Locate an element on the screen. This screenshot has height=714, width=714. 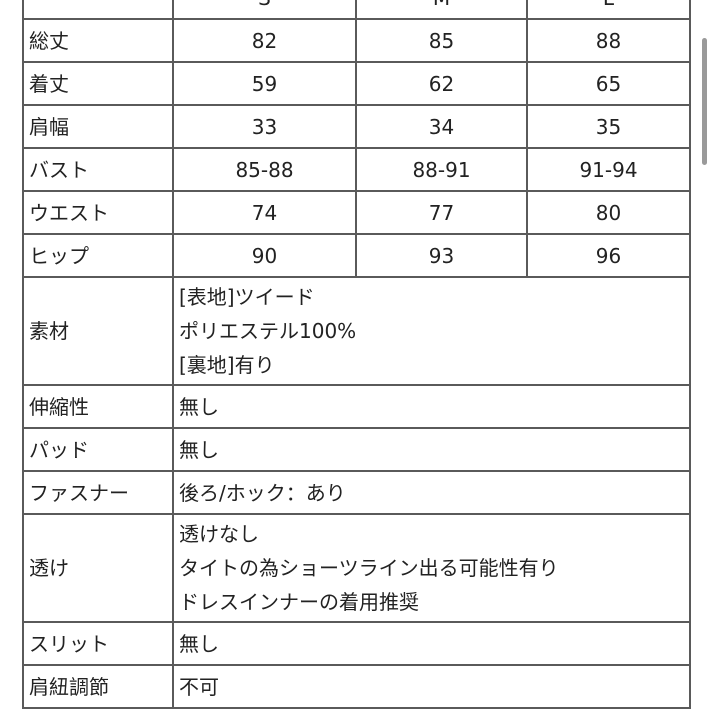
measure-value: 88-91 is located at coordinates (441, 169).